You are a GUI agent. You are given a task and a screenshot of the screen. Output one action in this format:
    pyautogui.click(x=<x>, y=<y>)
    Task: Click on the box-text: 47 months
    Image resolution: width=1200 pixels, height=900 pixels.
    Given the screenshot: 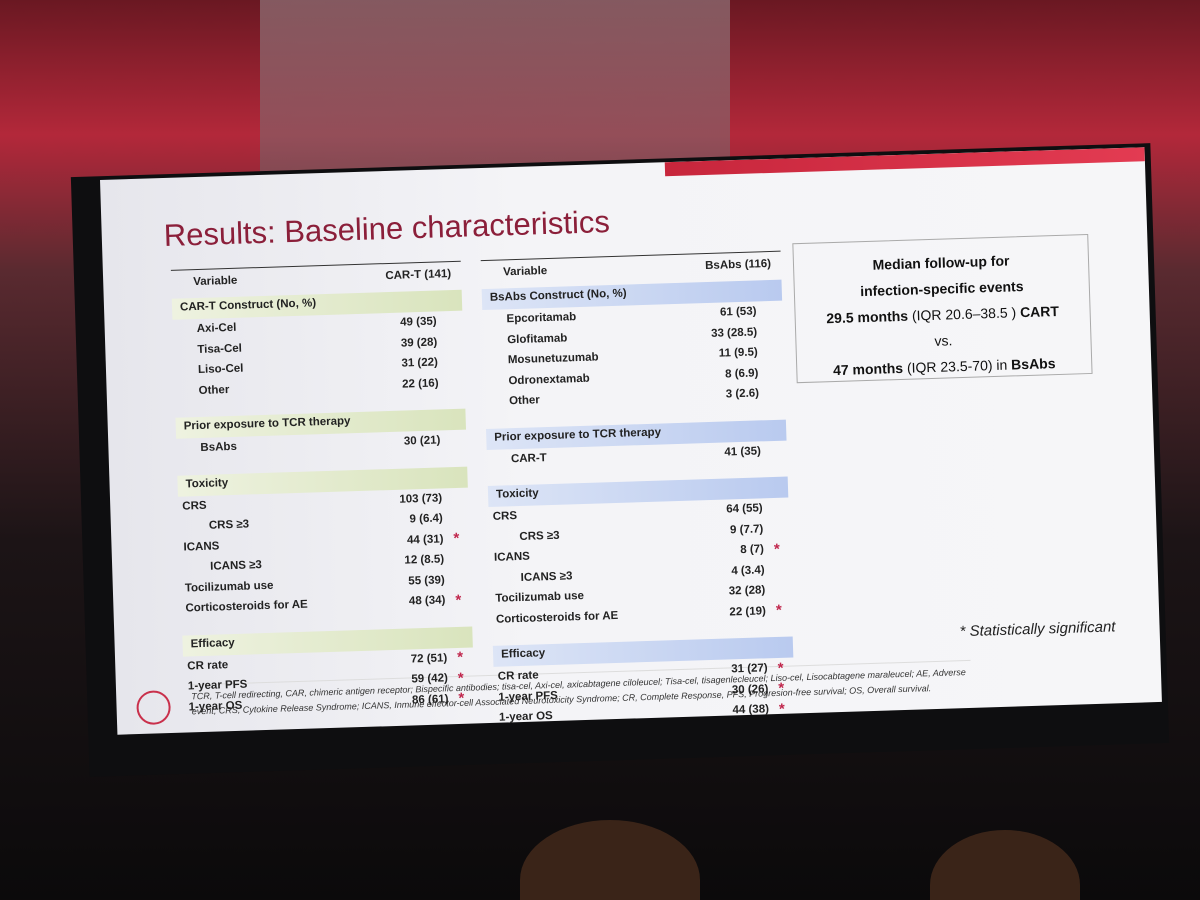 What is the action you would take?
    pyautogui.click(x=868, y=369)
    